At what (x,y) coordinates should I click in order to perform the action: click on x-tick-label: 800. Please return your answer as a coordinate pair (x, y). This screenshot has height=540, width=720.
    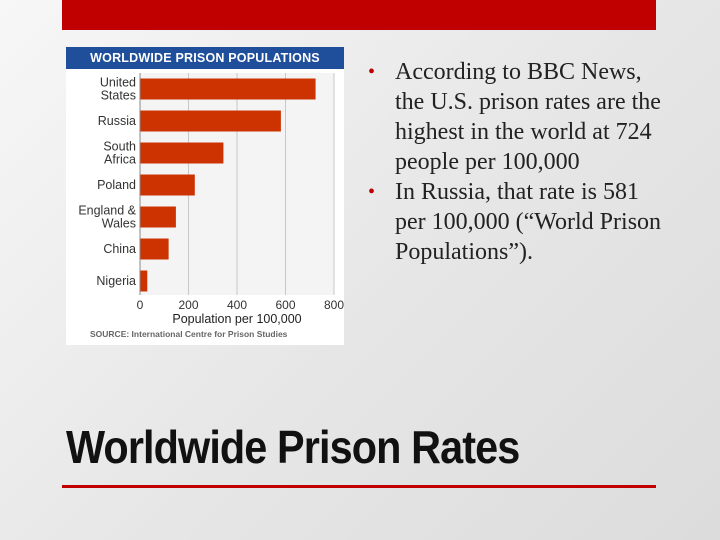
    Looking at the image, I should click on (334, 305).